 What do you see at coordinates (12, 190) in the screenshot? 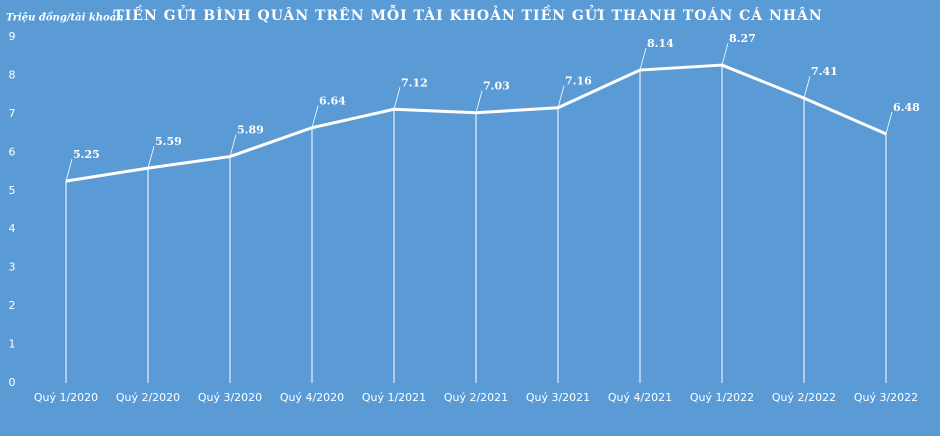
I see `y-tick-label: 5` at bounding box center [12, 190].